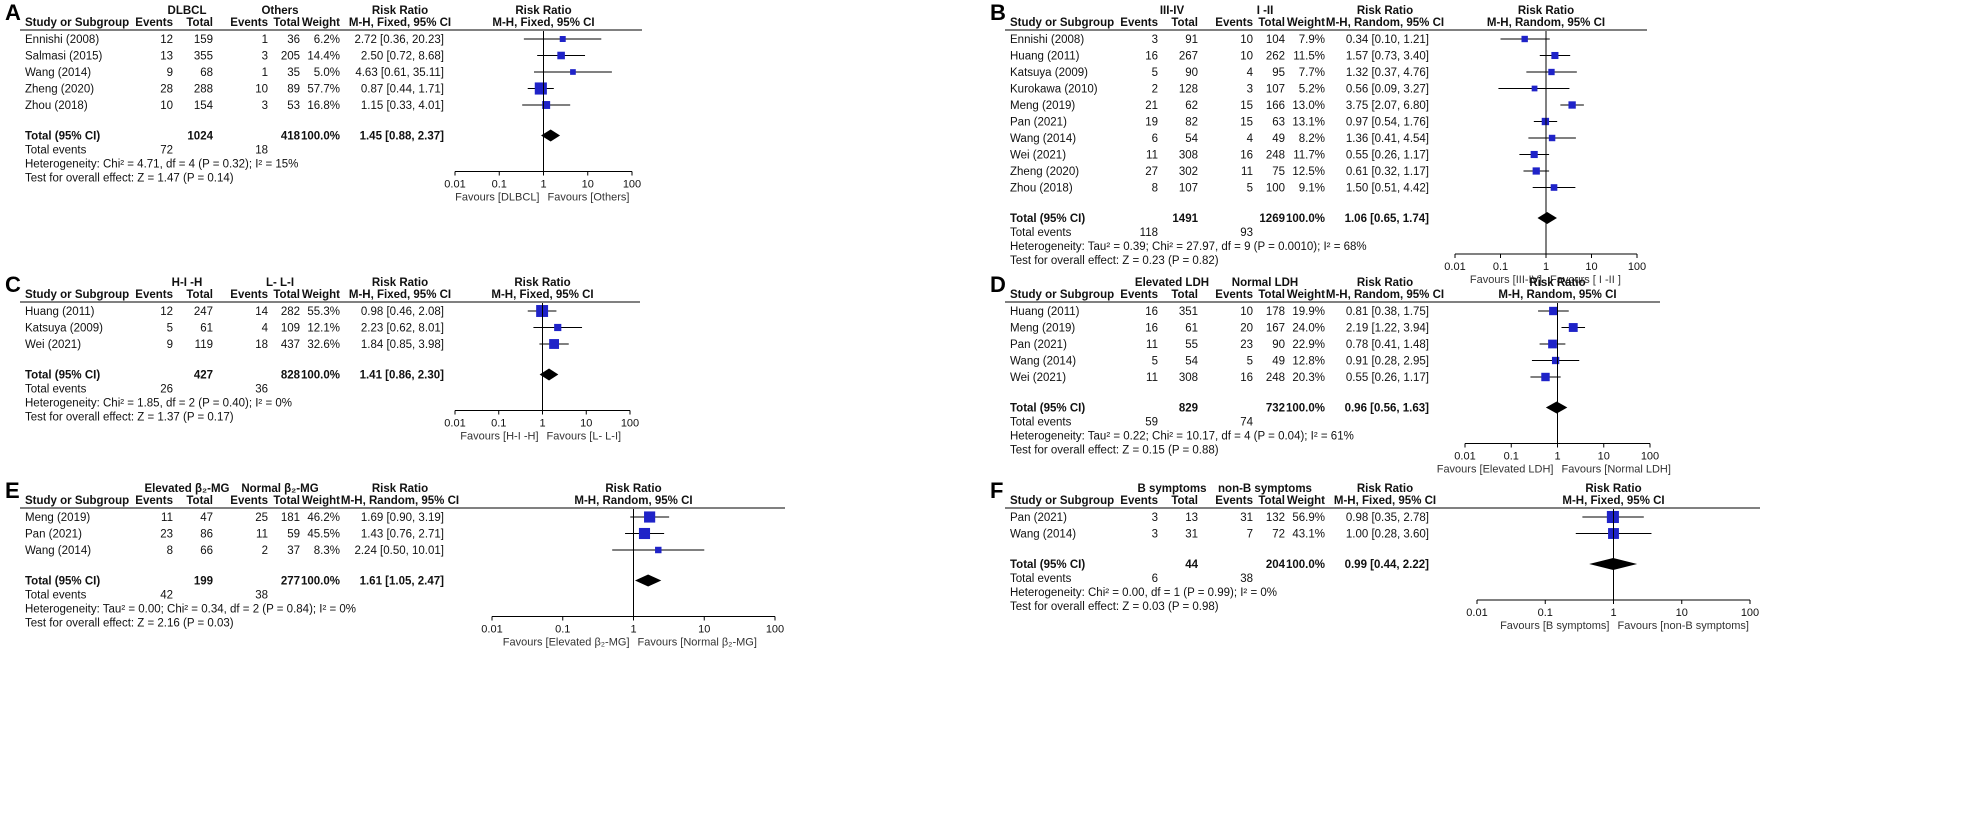 This screenshot has width=1978, height=815. Describe the element at coordinates (1246, 233) in the screenshot. I see `total-events-group2: 93` at that location.